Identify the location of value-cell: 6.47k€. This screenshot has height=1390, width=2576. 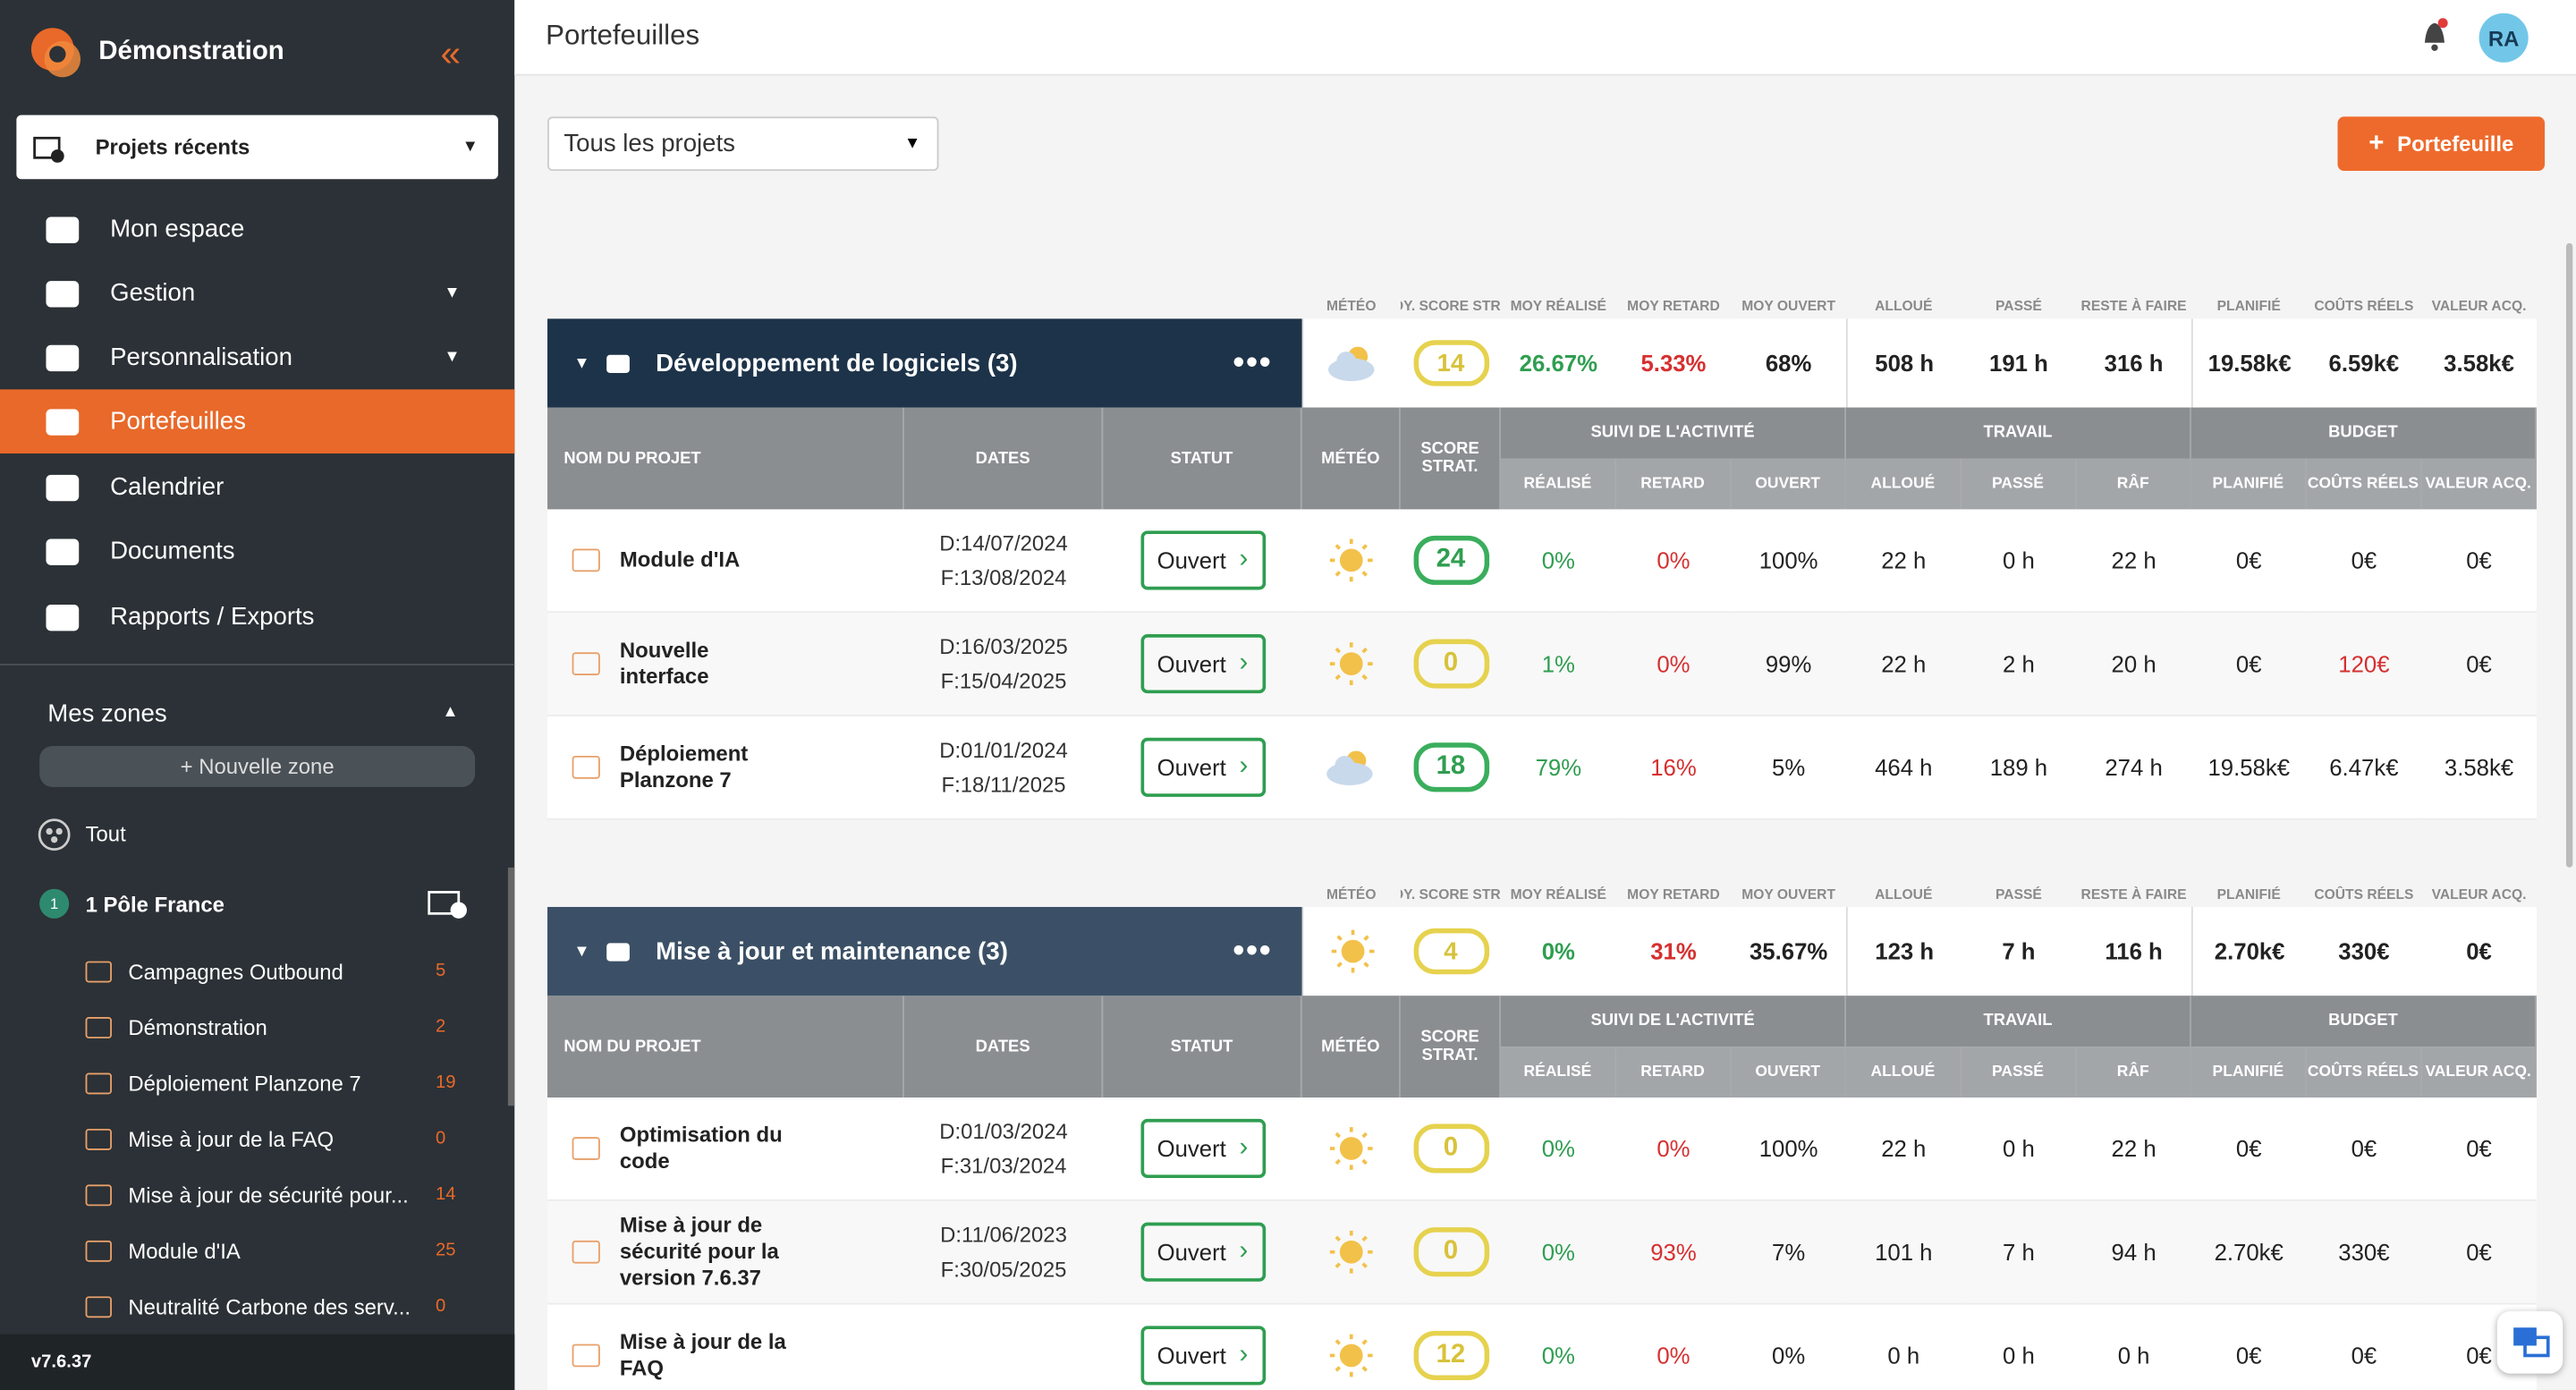
(2364, 768).